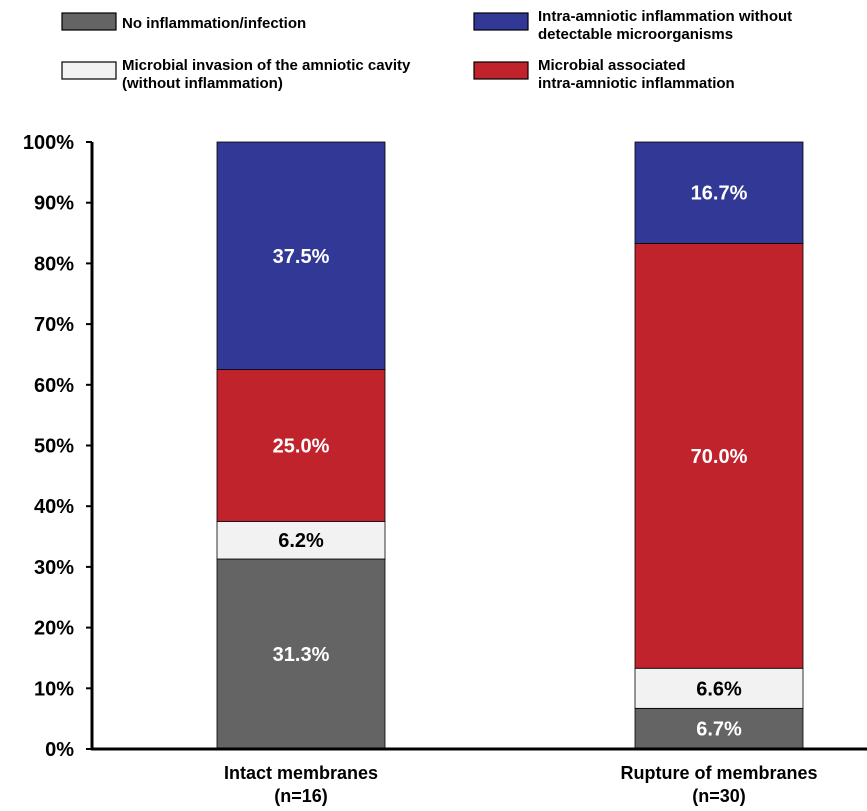 This screenshot has height=811, width=867. I want to click on data-label: 16.7%, so click(719, 194).